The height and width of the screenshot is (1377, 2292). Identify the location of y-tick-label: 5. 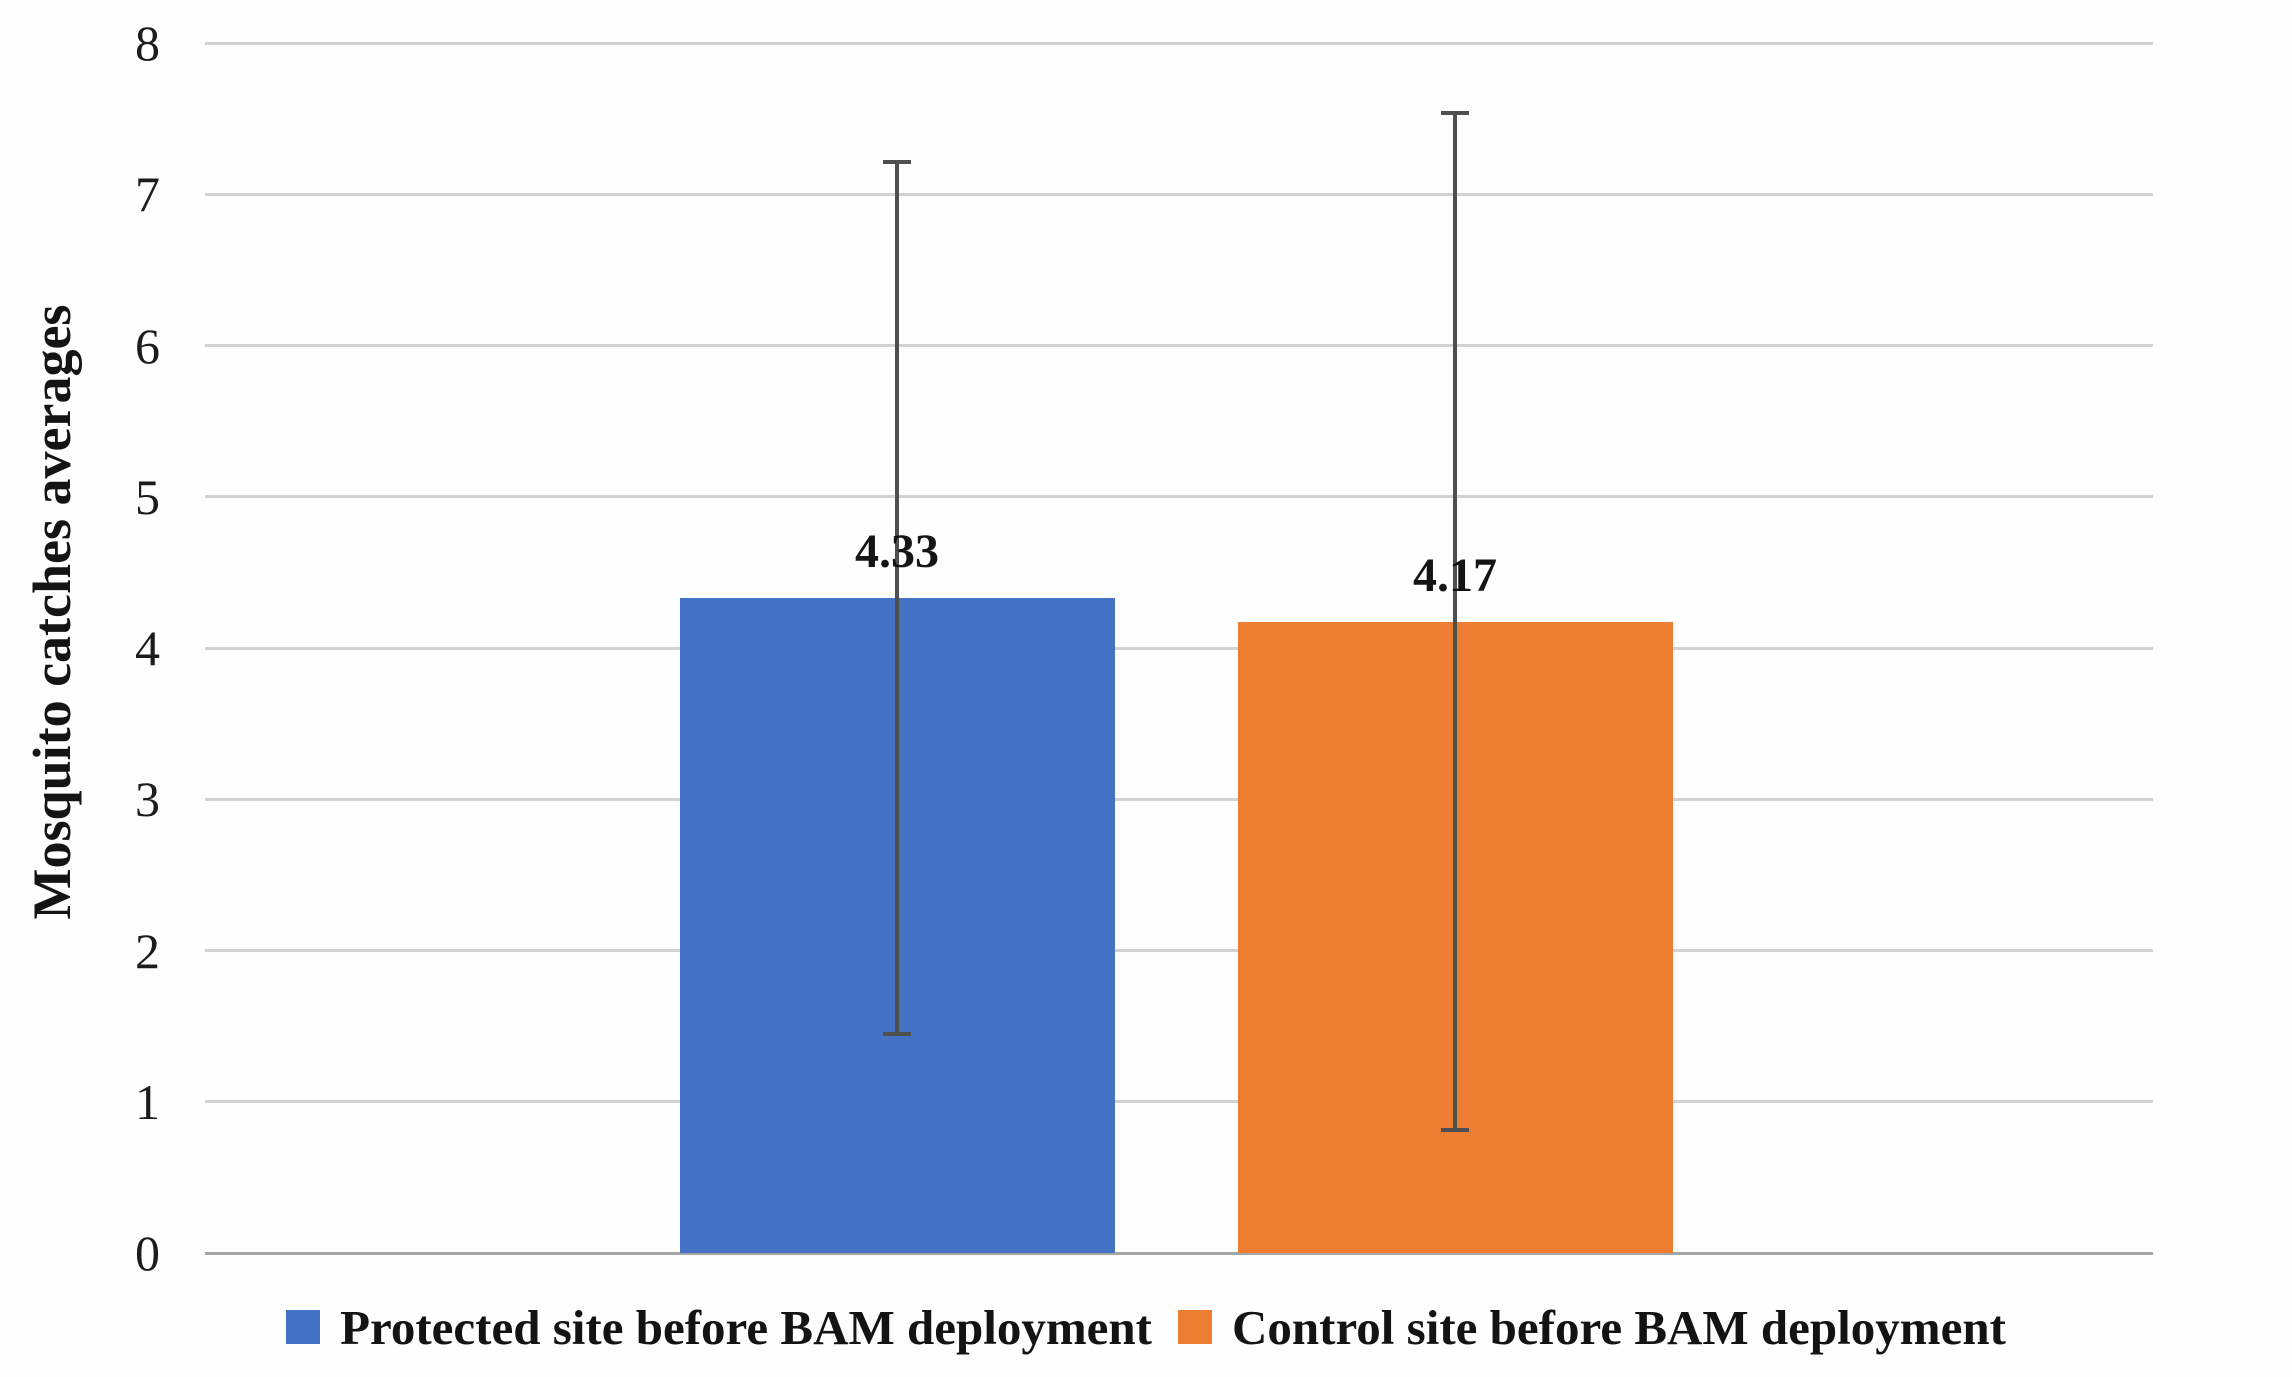
(147, 496).